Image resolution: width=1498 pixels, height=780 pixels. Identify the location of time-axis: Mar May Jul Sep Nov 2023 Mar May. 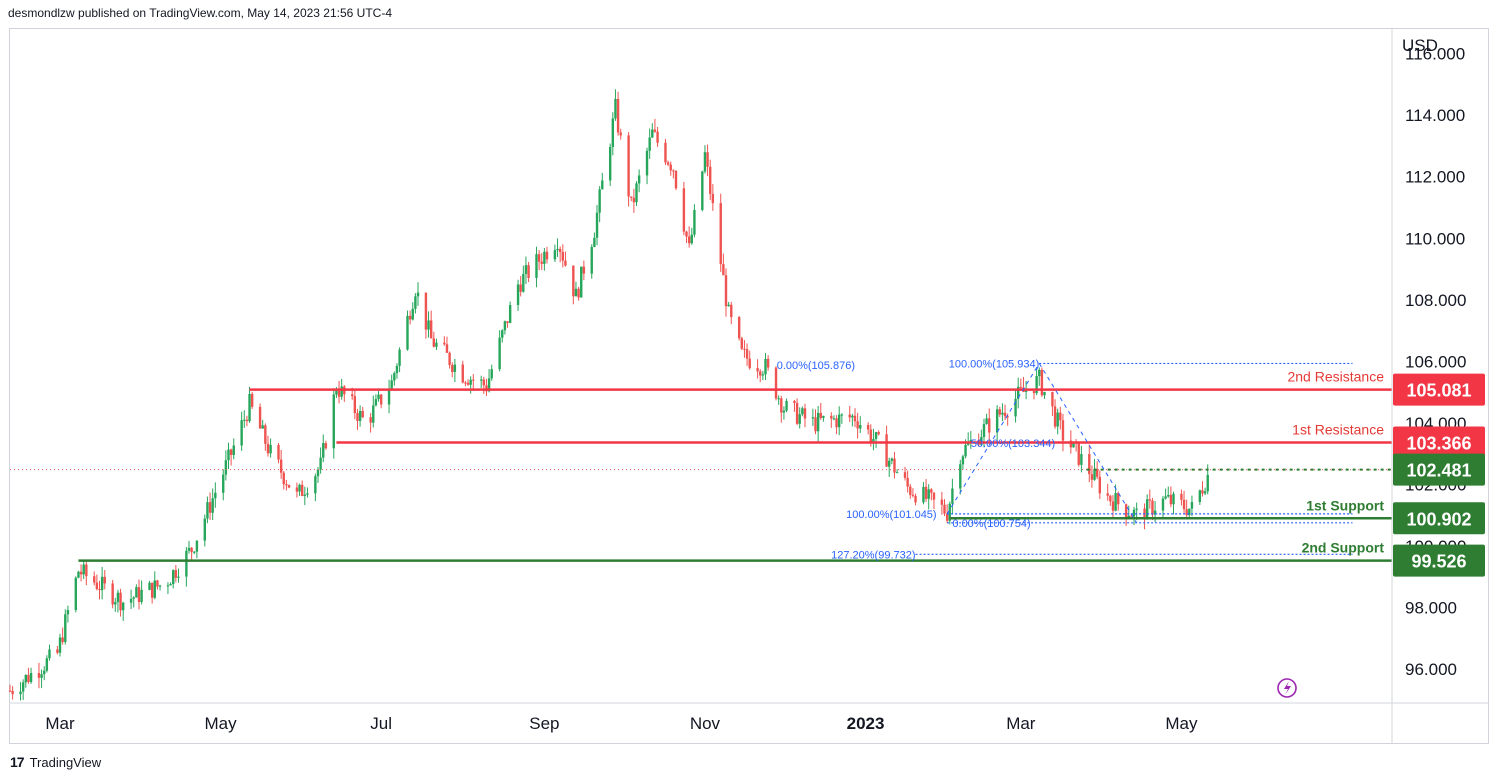
(749, 717).